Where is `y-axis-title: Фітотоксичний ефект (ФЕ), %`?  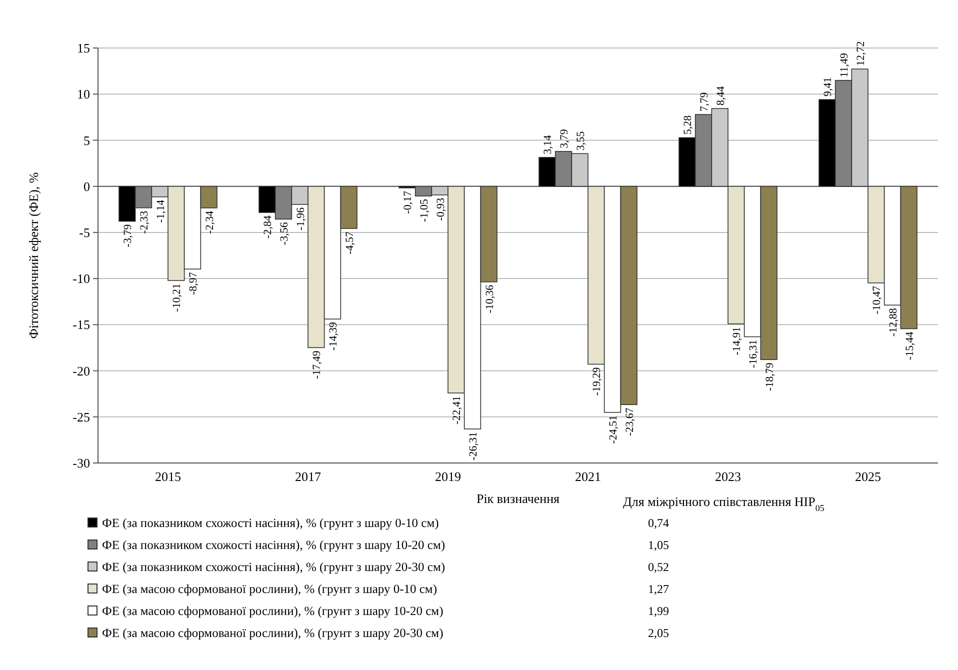 y-axis-title: Фітотоксичний ефект (ФЕ), % is located at coordinates (33, 255).